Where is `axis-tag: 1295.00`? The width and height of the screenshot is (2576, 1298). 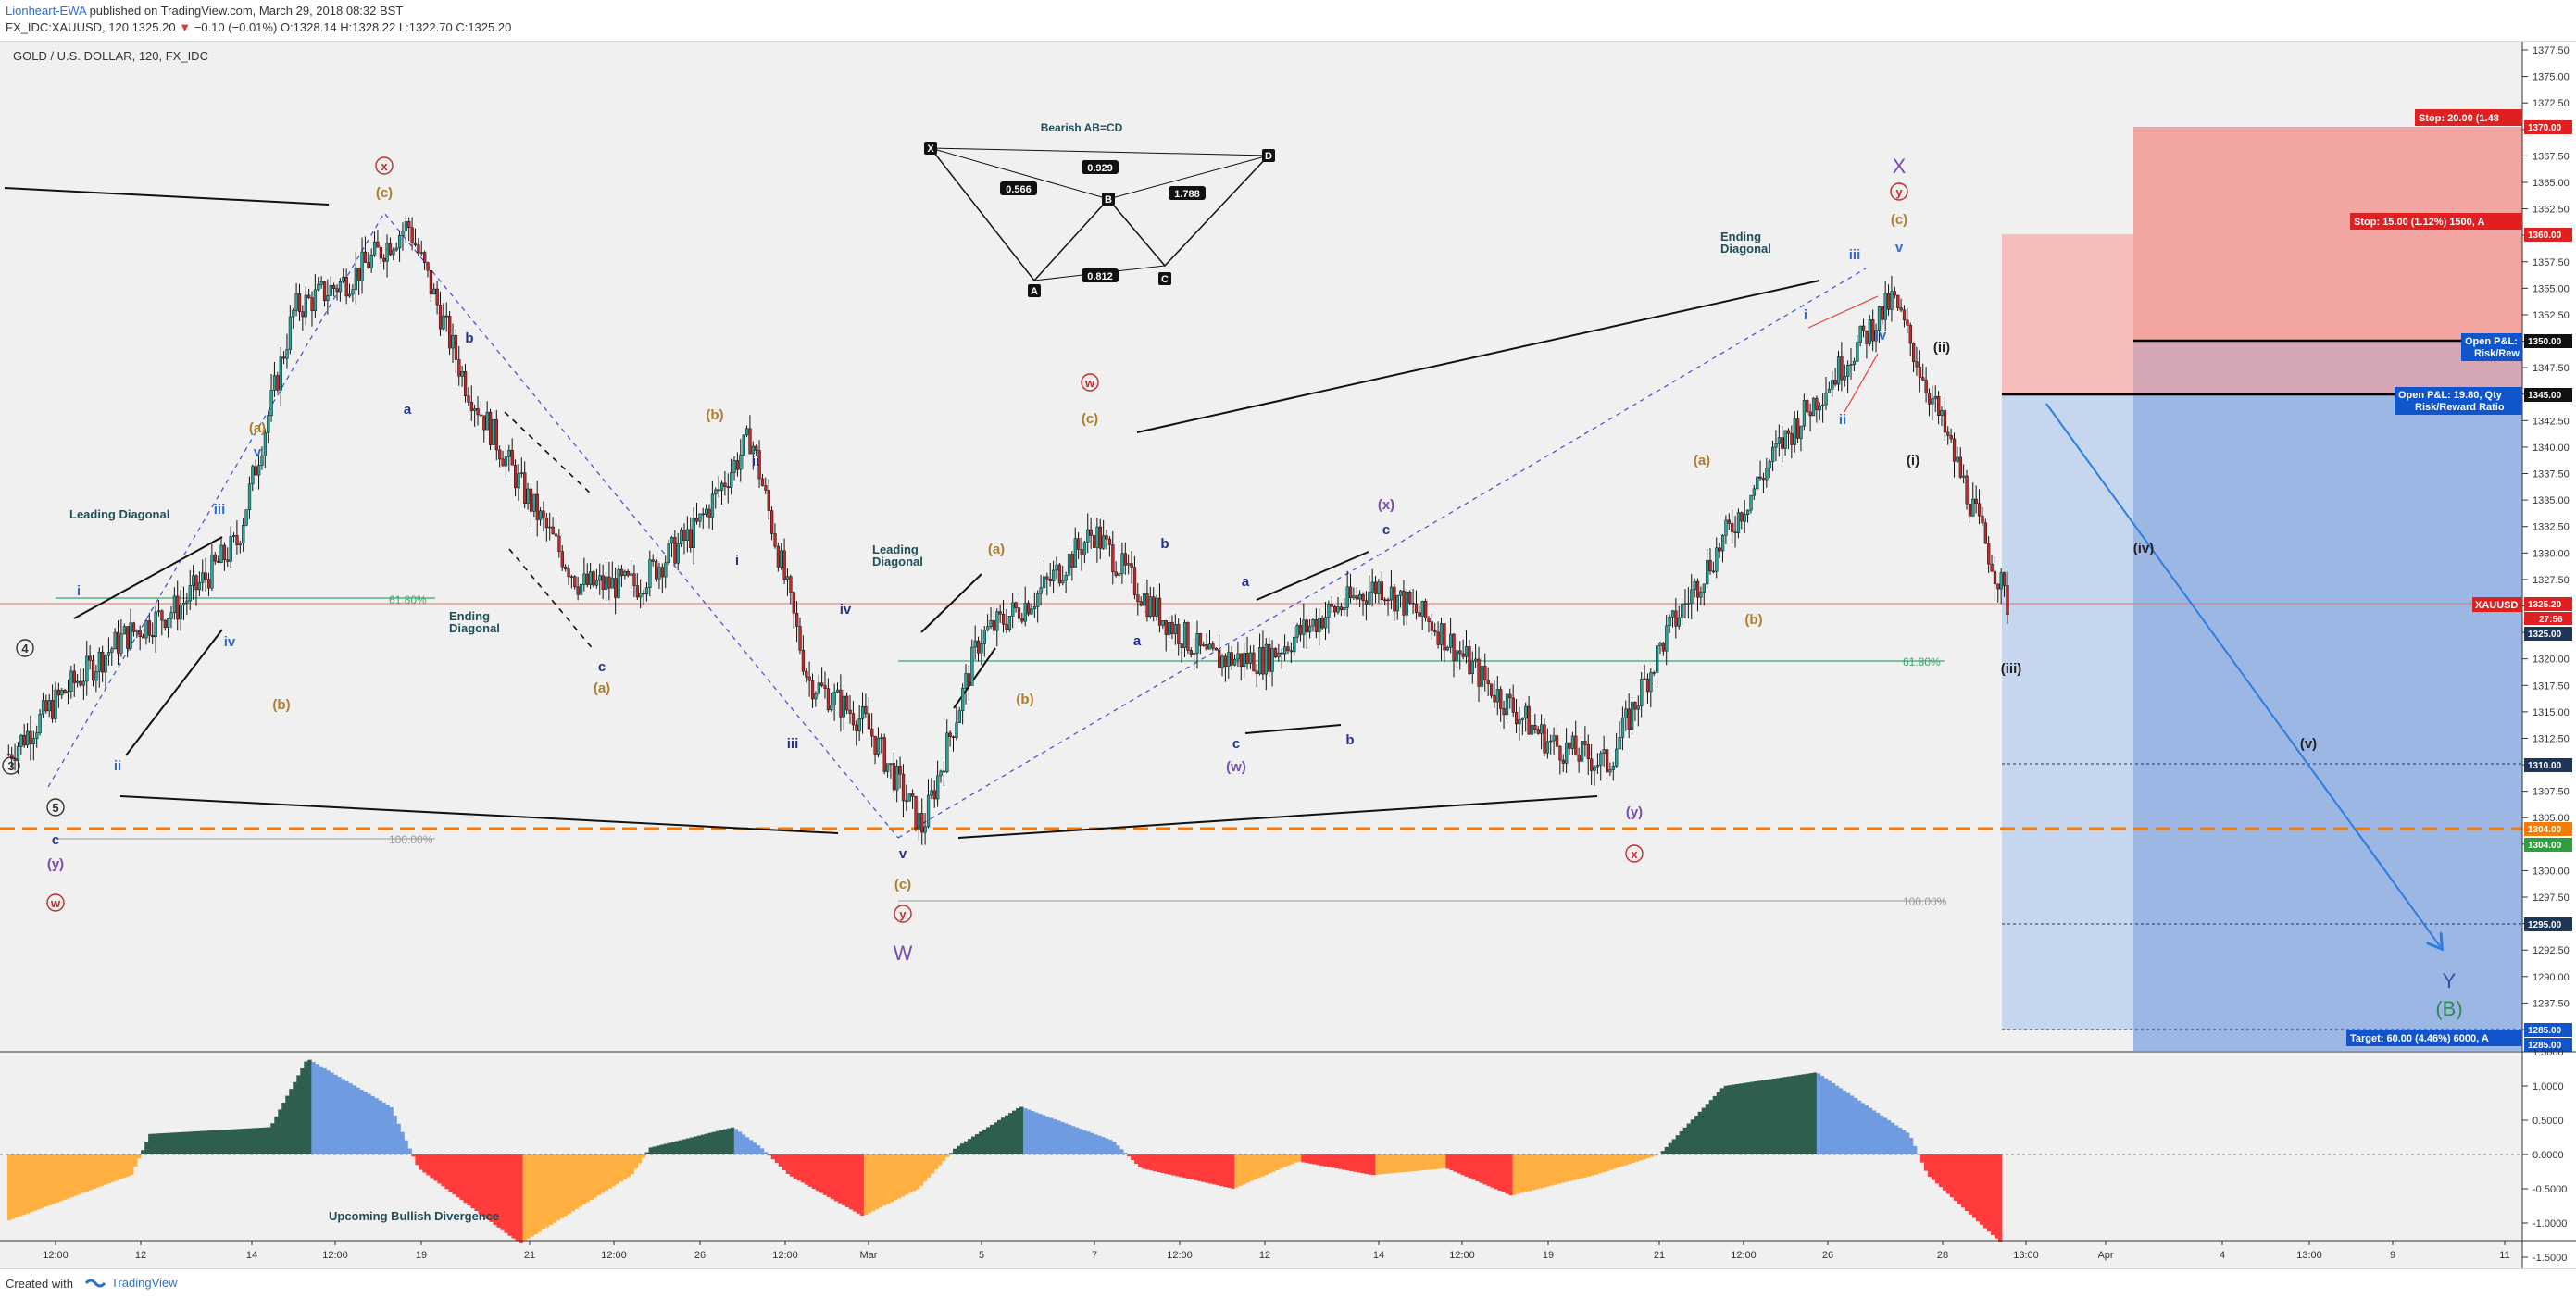
axis-tag: 1295.00 is located at coordinates (2545, 925).